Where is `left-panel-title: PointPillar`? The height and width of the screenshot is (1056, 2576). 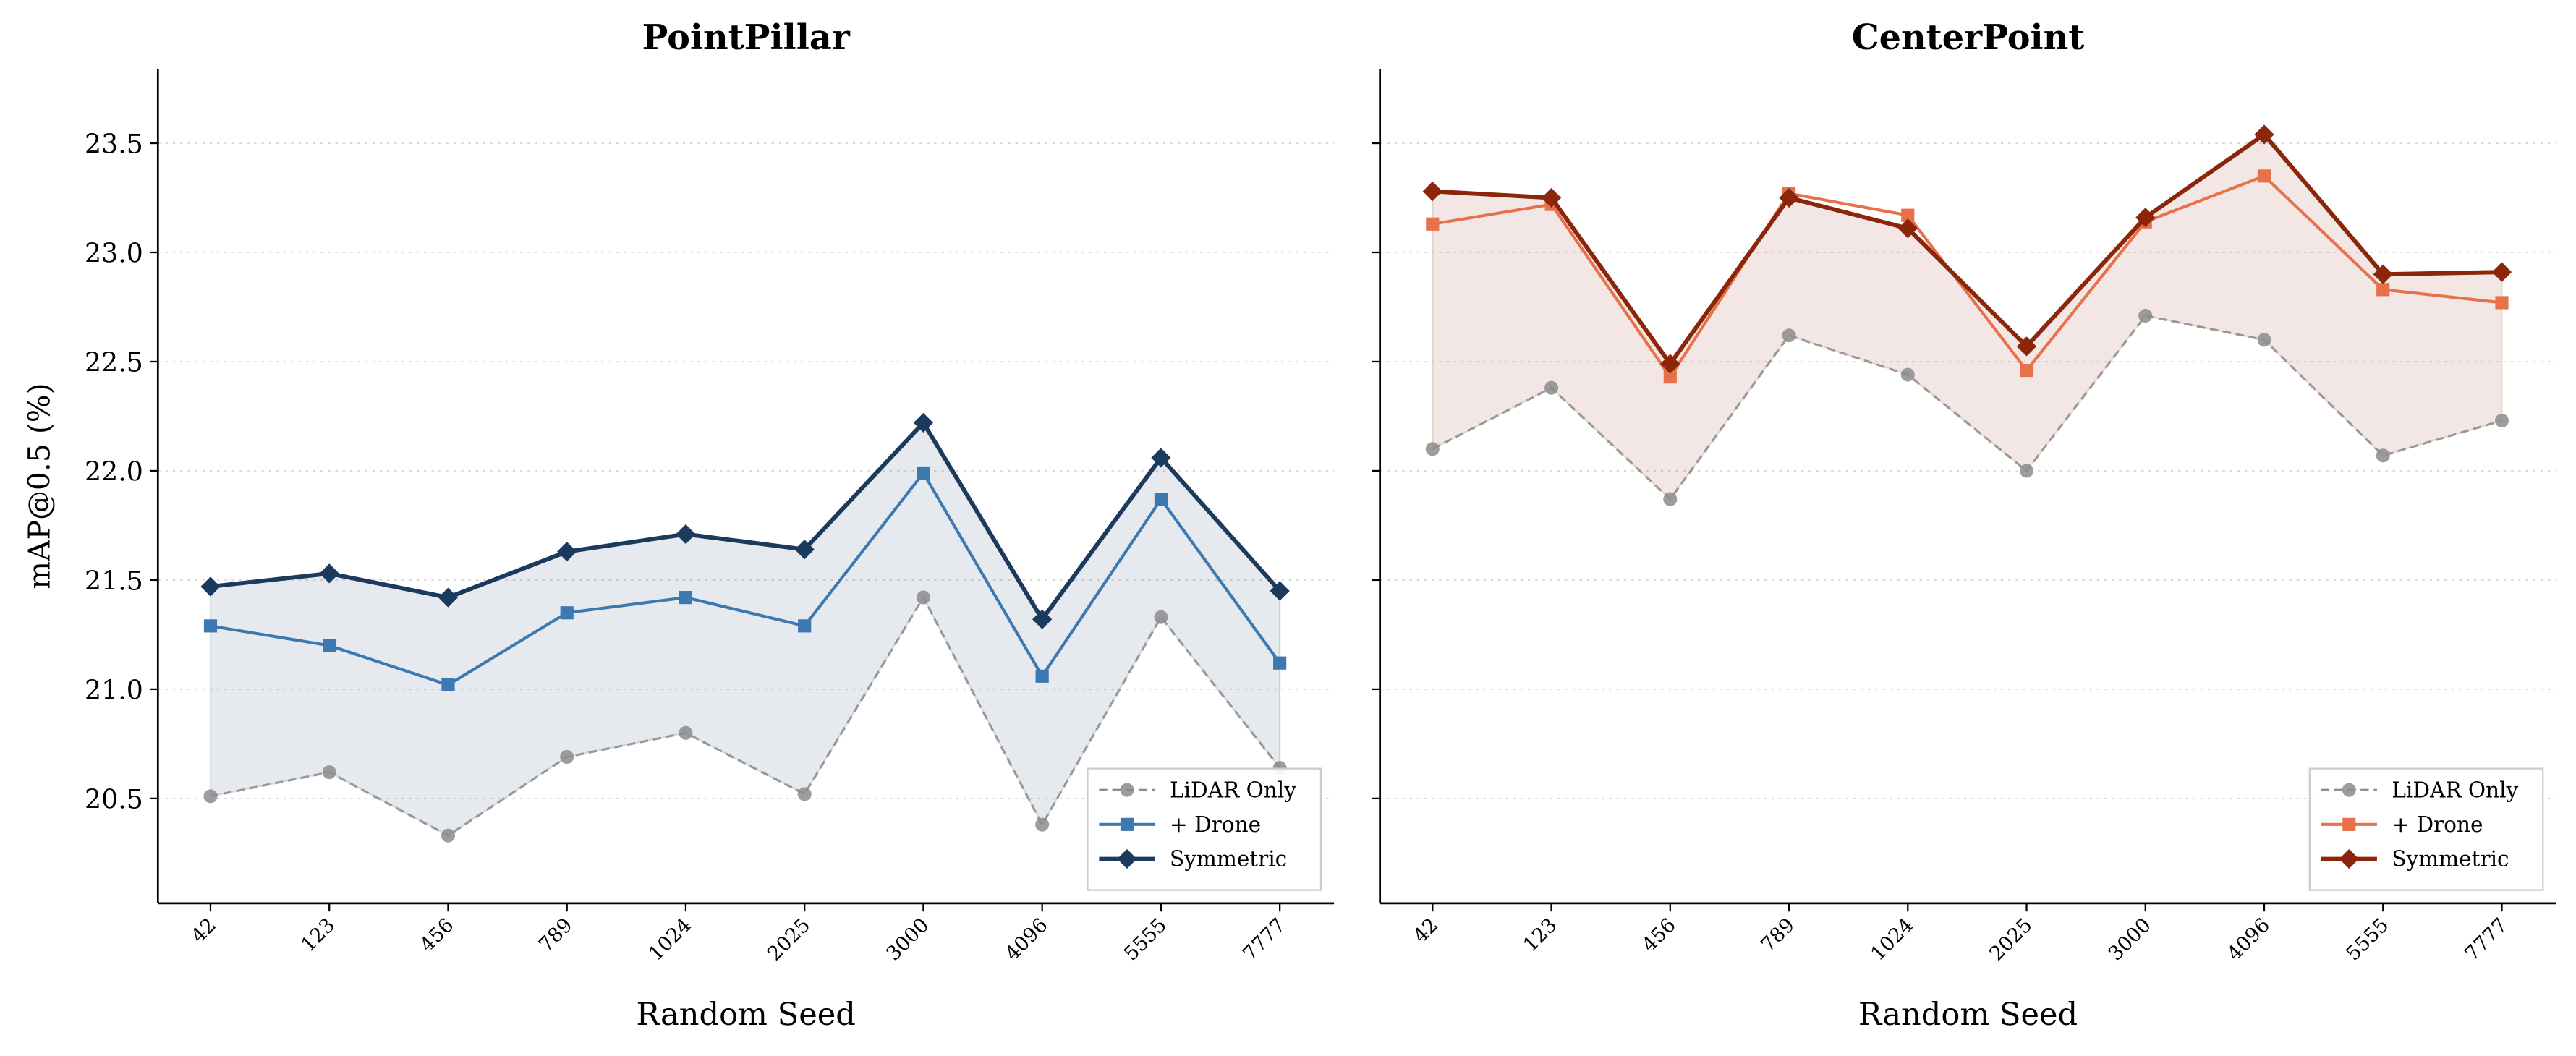 left-panel-title: PointPillar is located at coordinates (746, 37).